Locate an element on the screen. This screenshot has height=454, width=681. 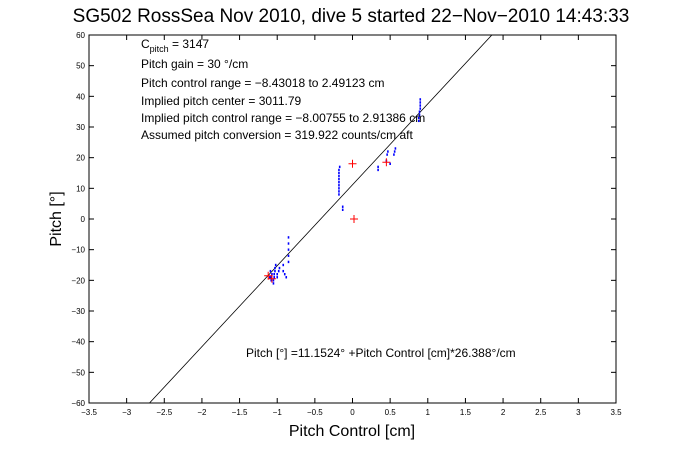
annotation-pitch-gain: Pitch gain = 30 °/cm is located at coordinates (194, 64).